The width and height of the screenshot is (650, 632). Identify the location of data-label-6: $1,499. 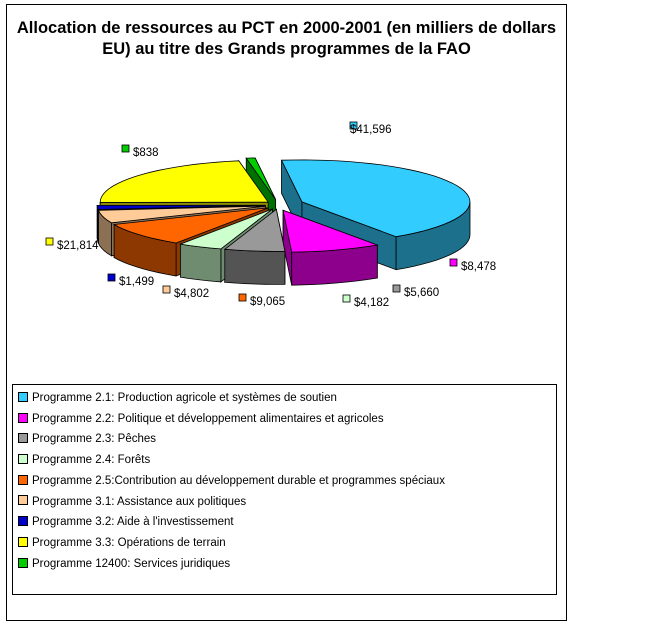
(136, 282).